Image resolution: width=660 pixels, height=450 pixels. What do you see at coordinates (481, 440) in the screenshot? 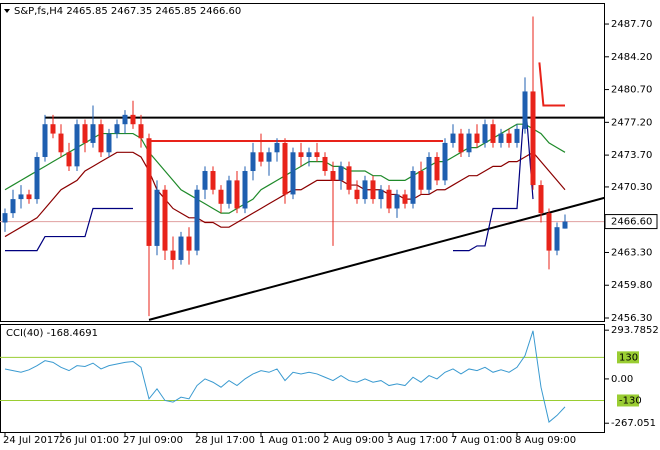
I see `x-tick-label: 7 Aug 01:00` at bounding box center [481, 440].